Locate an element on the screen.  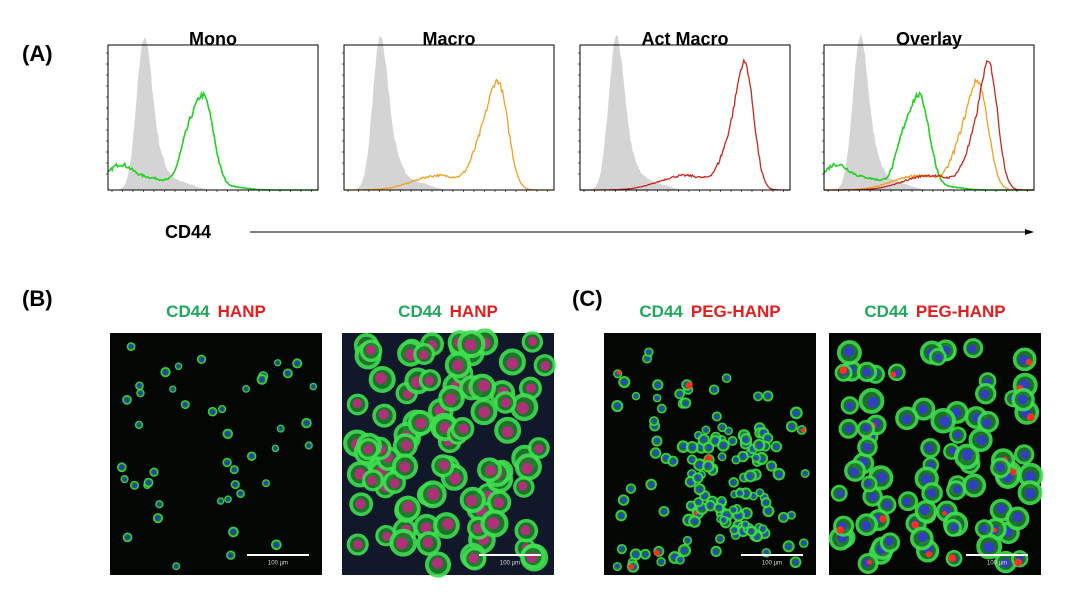
panel-label: (A) is located at coordinates (37, 53).